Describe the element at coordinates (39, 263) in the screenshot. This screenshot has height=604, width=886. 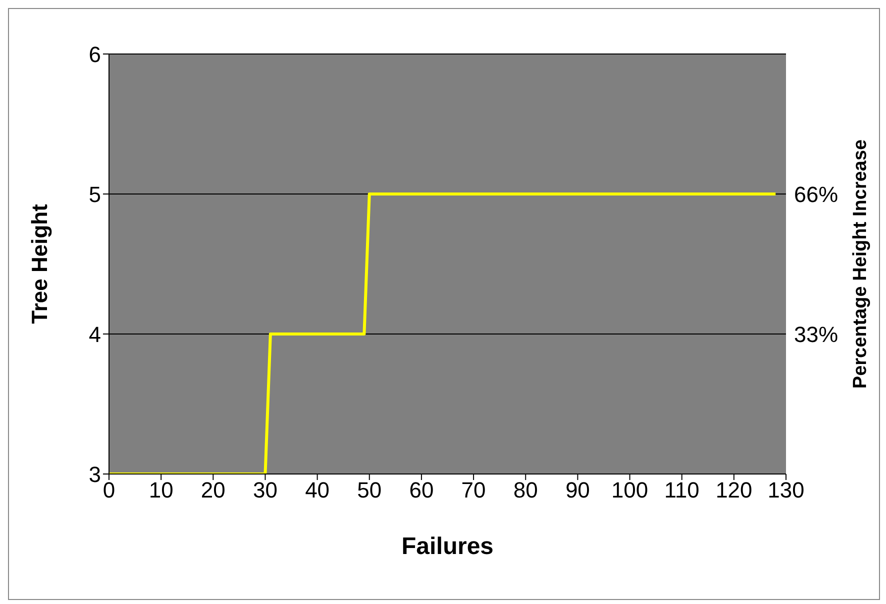
I see `y-axis-title: Tree Height` at that location.